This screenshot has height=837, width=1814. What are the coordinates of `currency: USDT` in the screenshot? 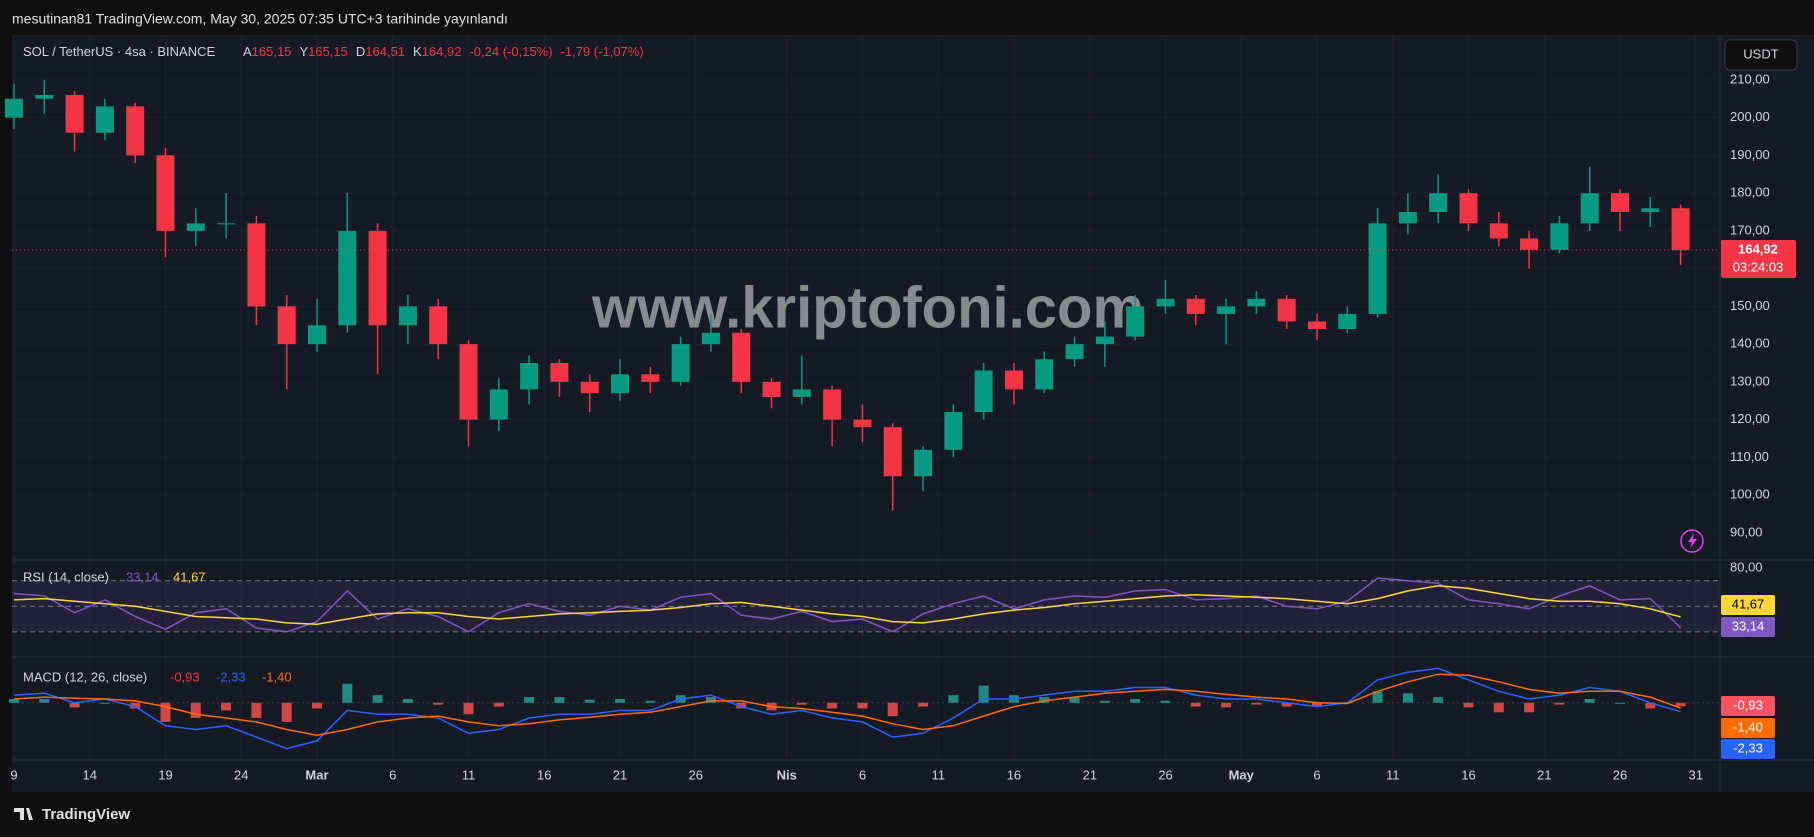 It's located at (1760, 53).